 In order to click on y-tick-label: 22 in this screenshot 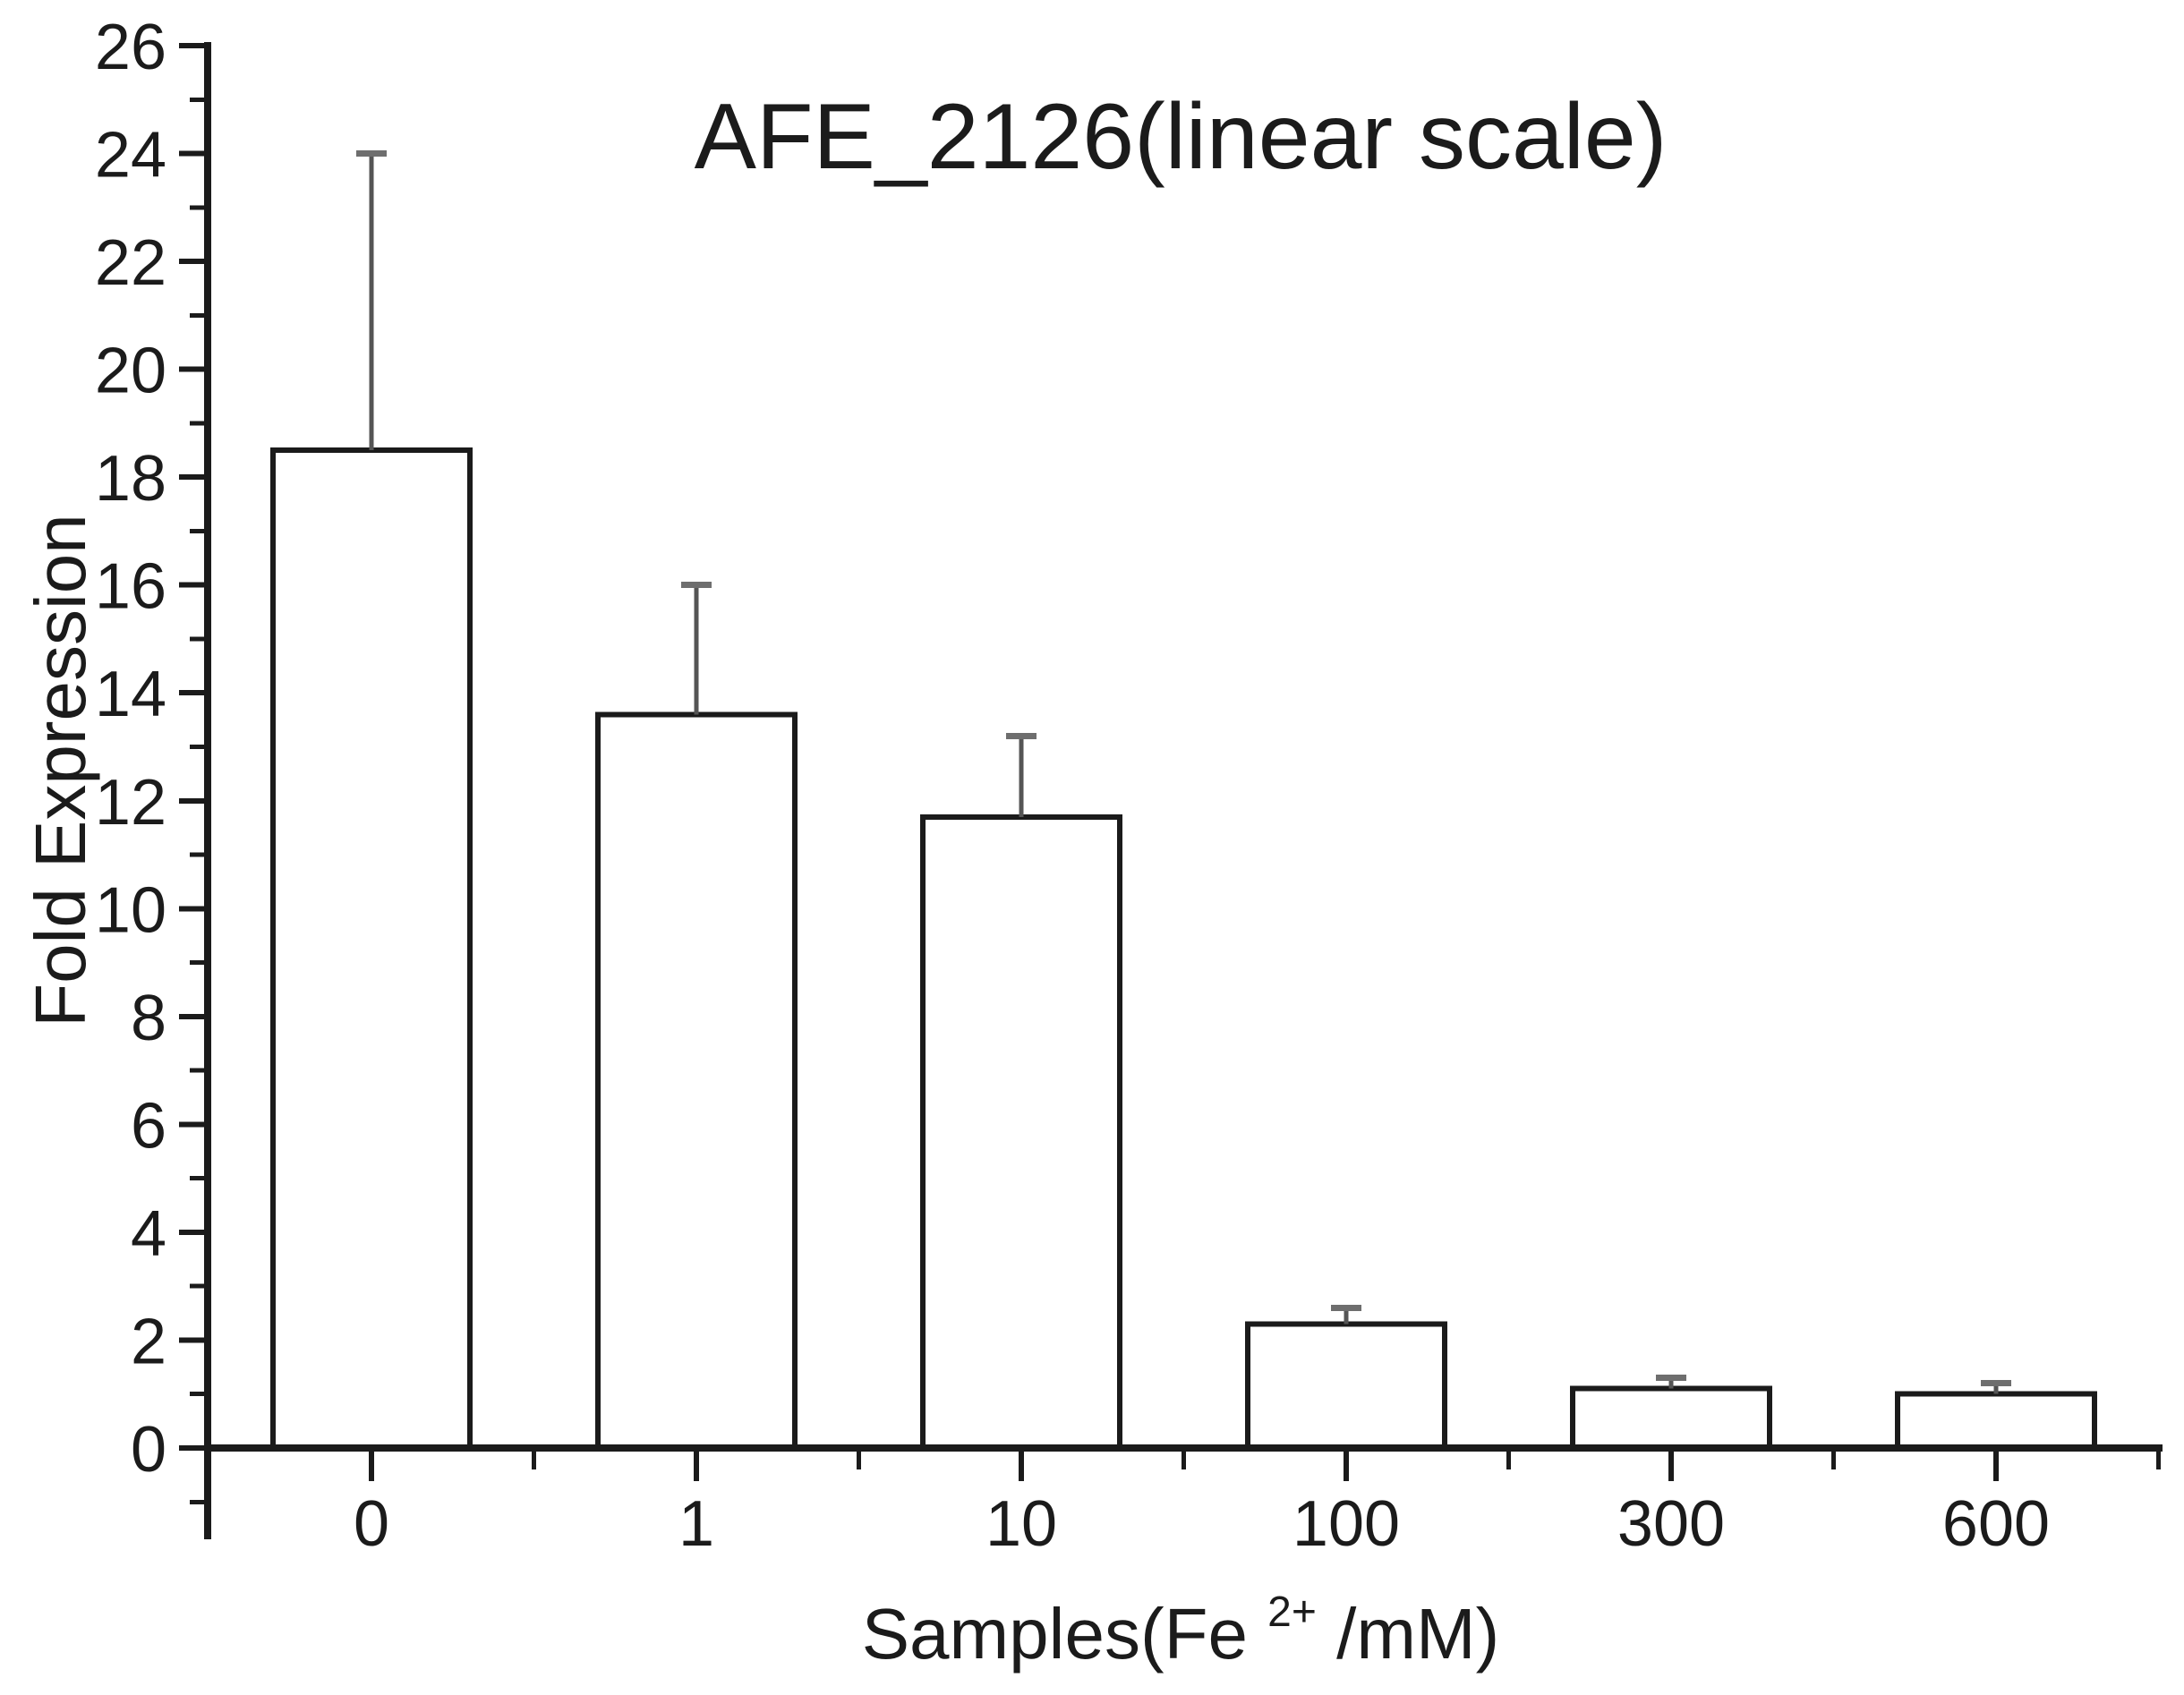, I will do `click(130, 263)`.